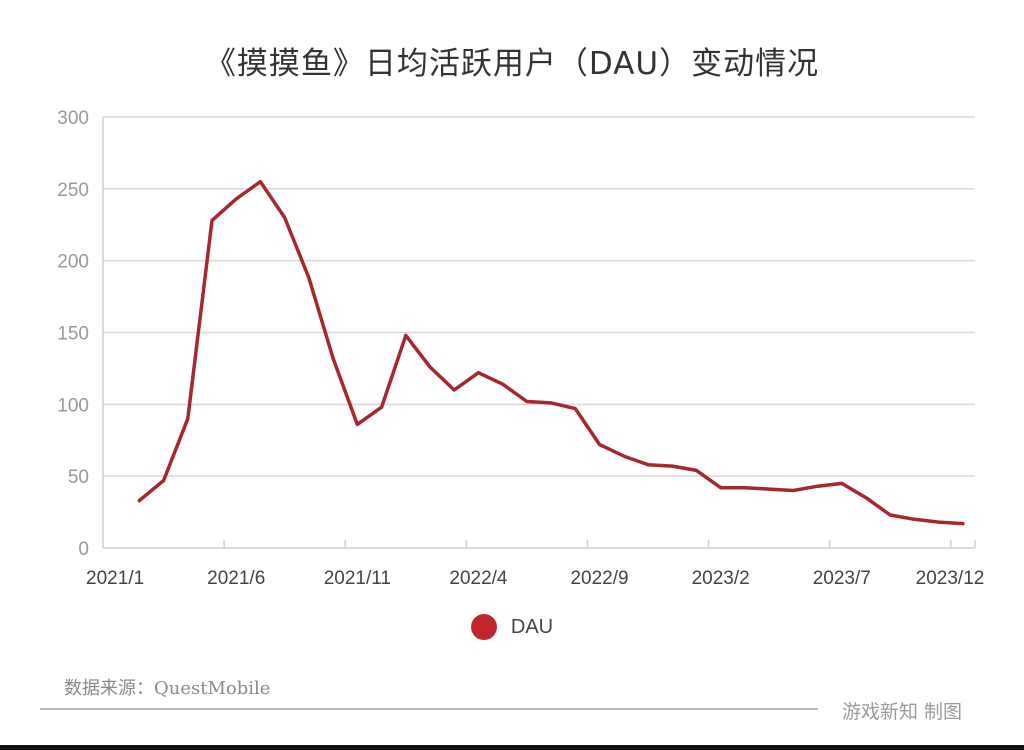  I want to click on x-tick-label: 2021/6, so click(236, 578).